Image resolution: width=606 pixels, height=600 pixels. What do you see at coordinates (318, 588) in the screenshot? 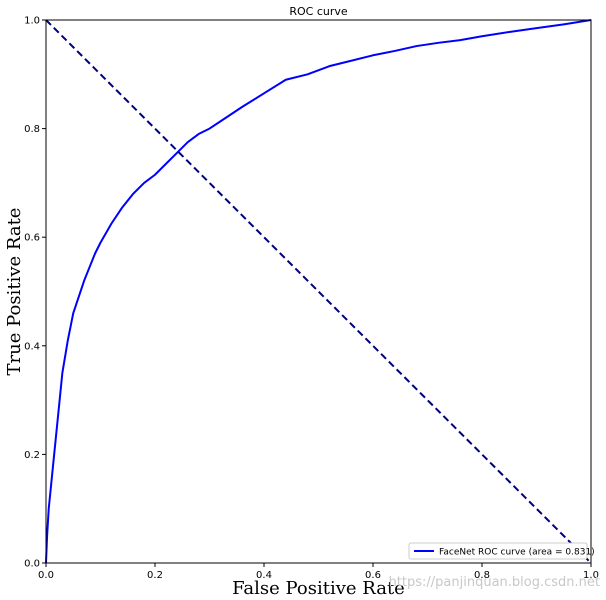
I see `x-axis-label: False Positive Rate` at bounding box center [318, 588].